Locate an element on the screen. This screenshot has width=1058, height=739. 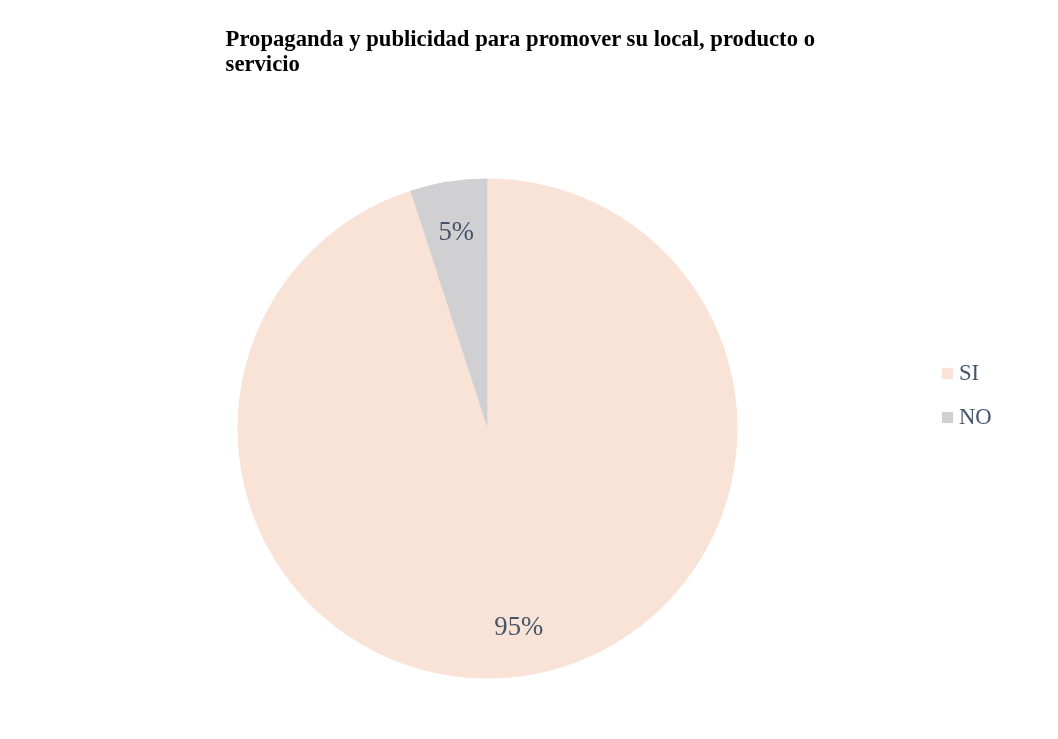
legend-label: SI is located at coordinates (969, 373).